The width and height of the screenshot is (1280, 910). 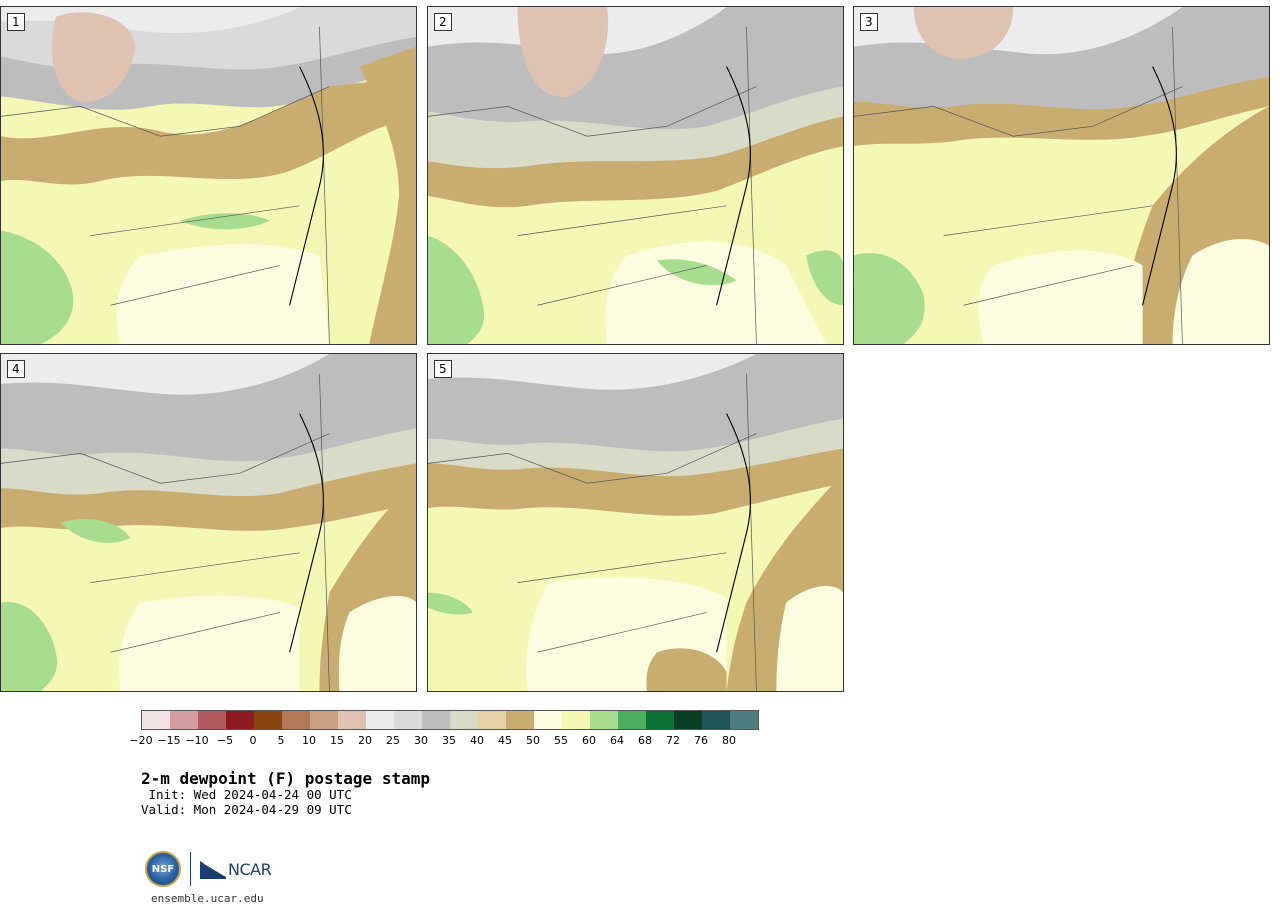 I want to click on colorbar-tick-label: 50, so click(x=533, y=740).